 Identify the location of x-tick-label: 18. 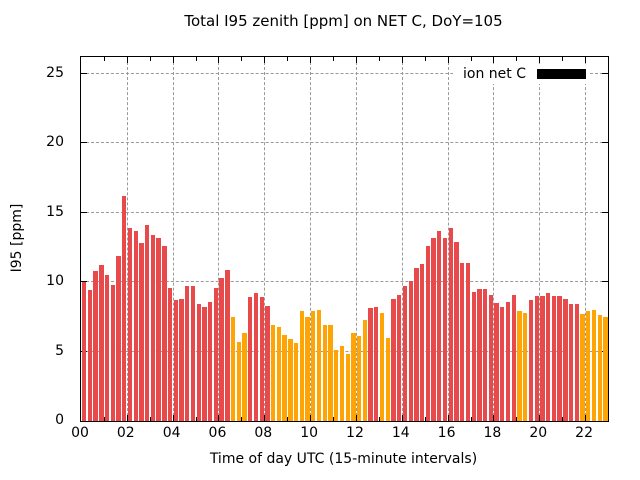
(492, 433).